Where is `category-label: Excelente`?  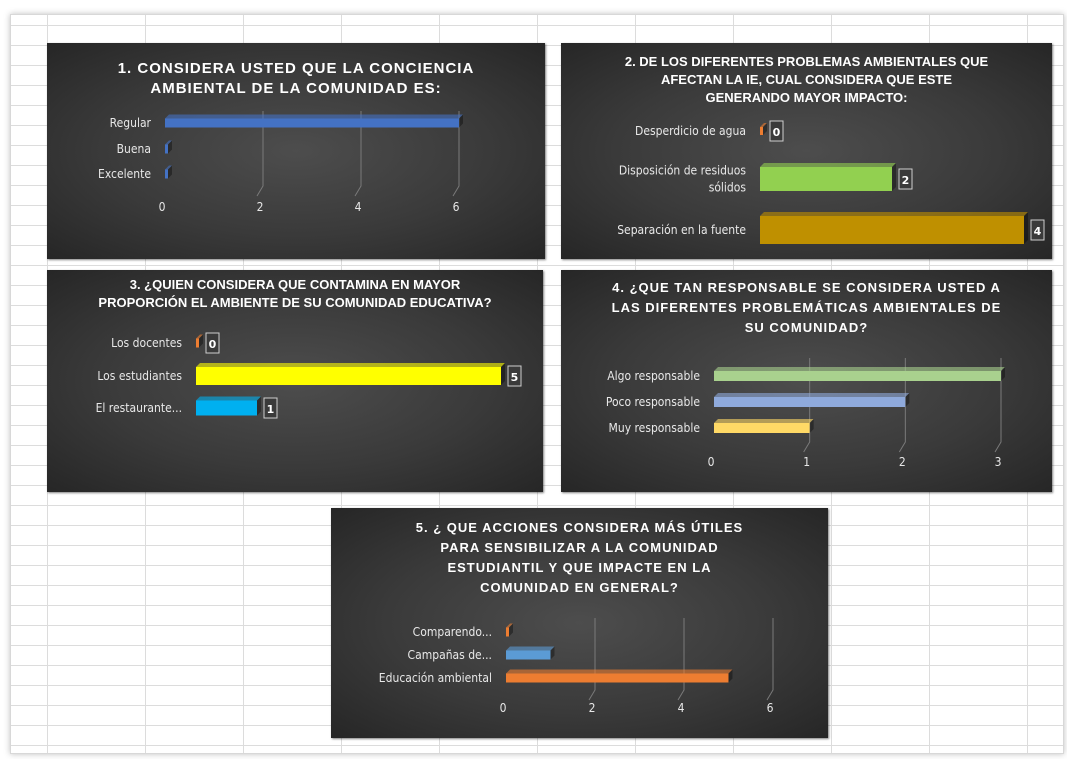
category-label: Excelente is located at coordinates (124, 174).